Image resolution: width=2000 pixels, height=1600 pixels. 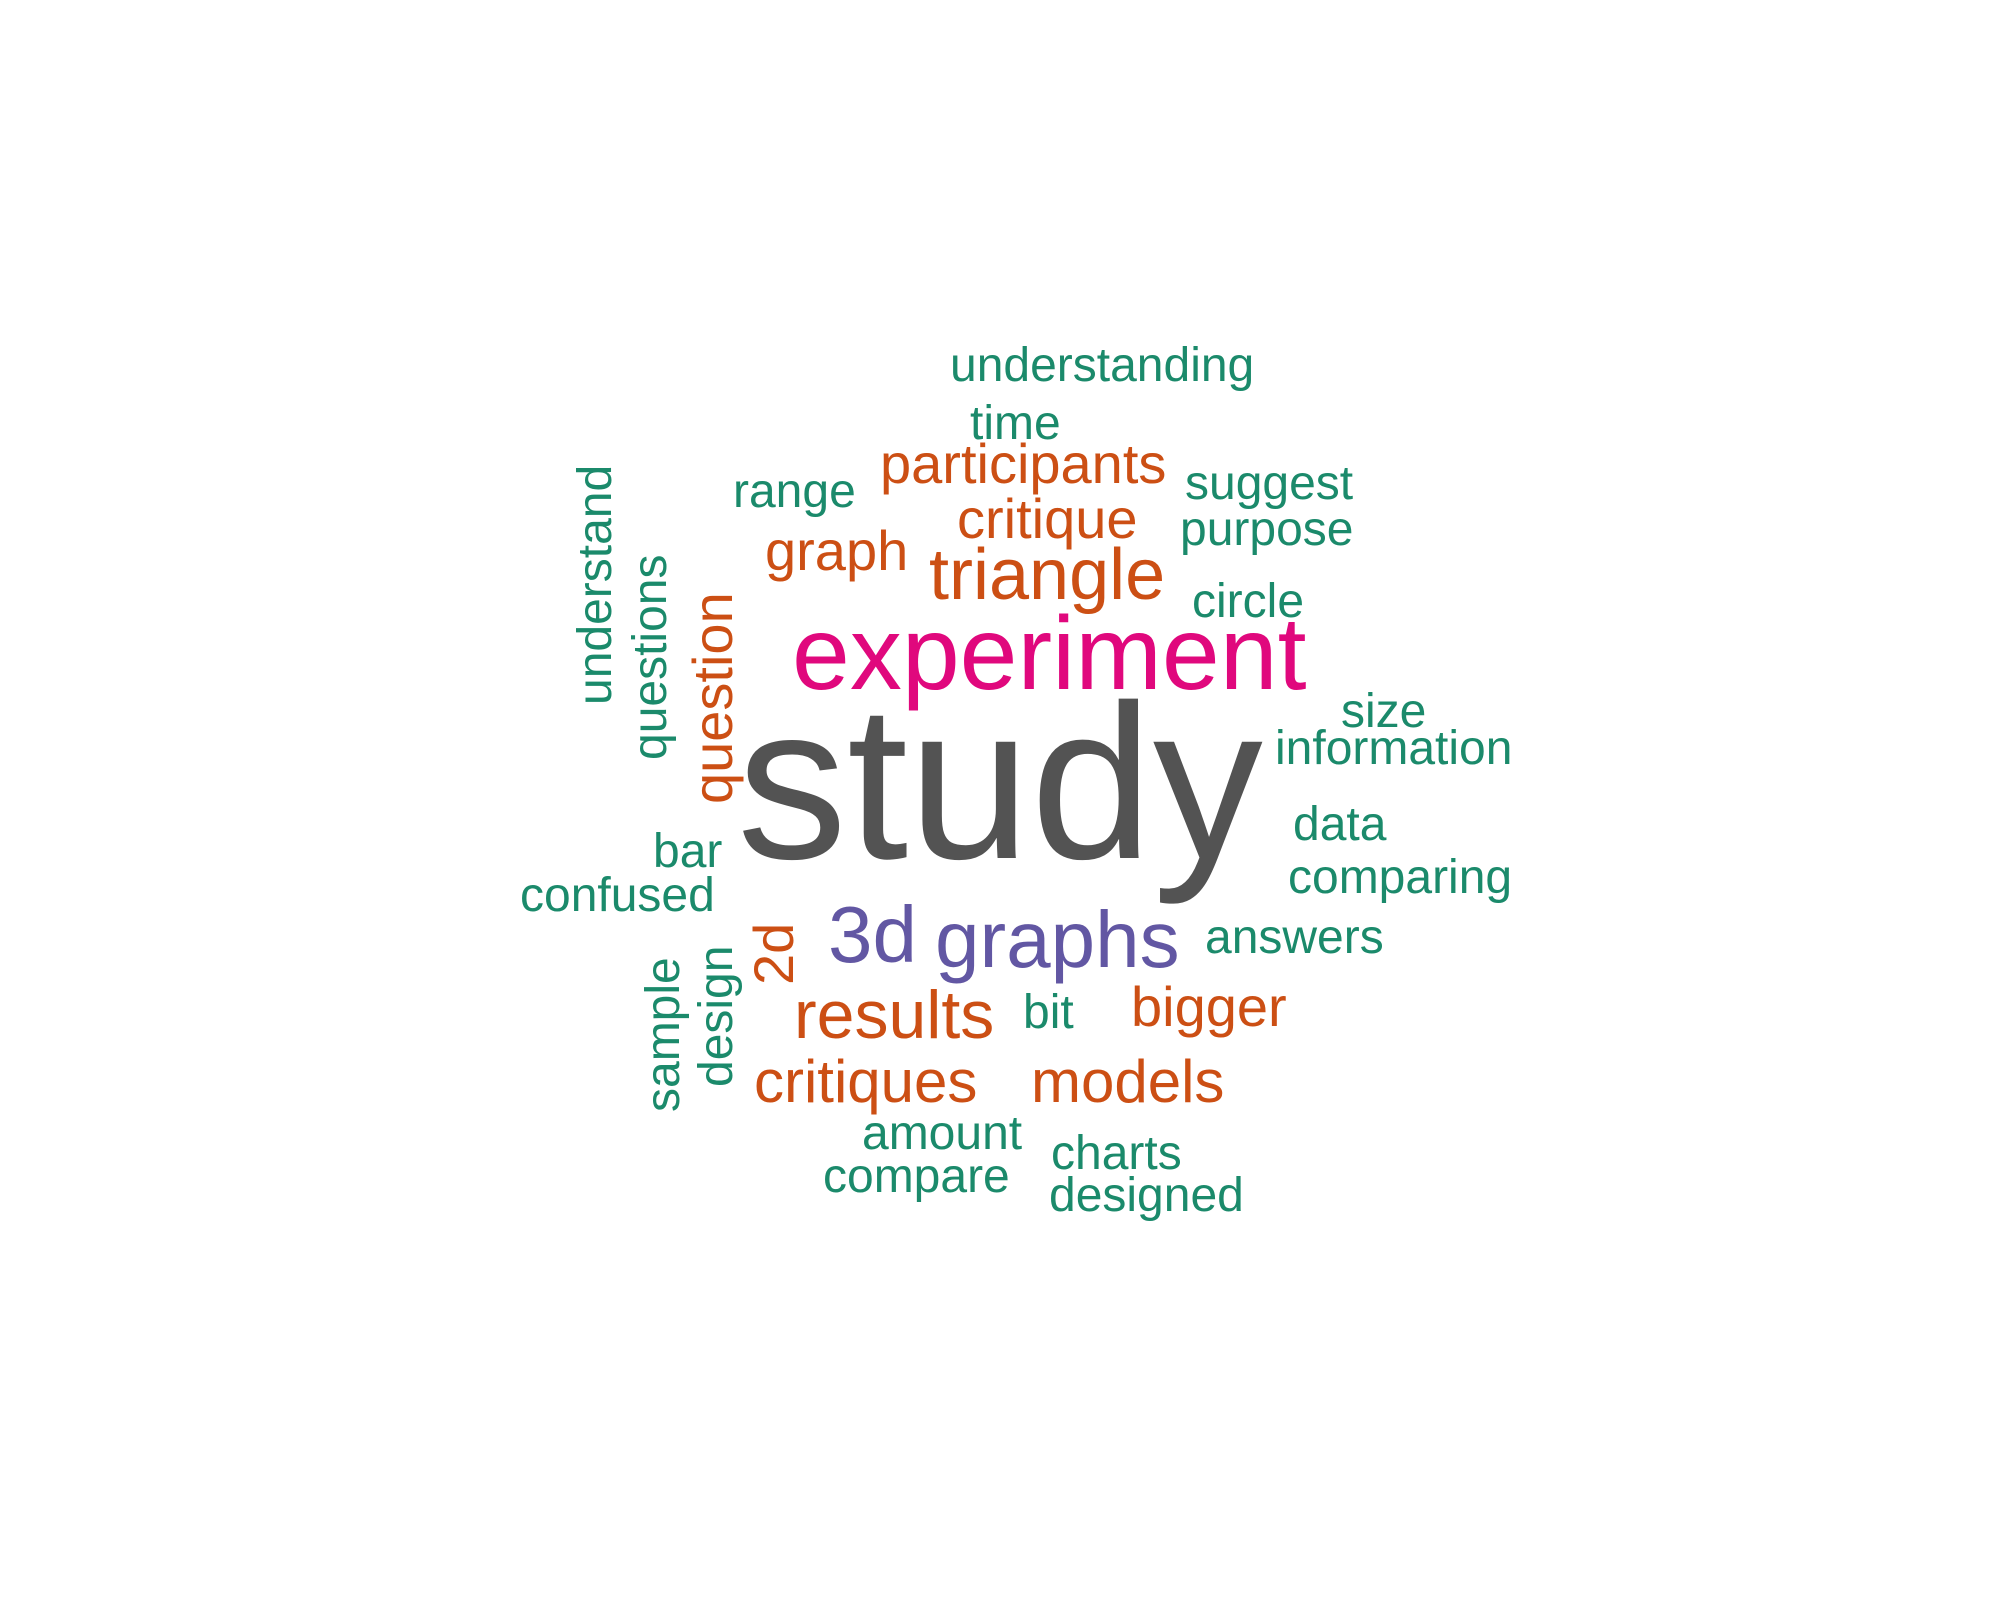 I want to click on word-triangle: triangle, so click(x=1047, y=575).